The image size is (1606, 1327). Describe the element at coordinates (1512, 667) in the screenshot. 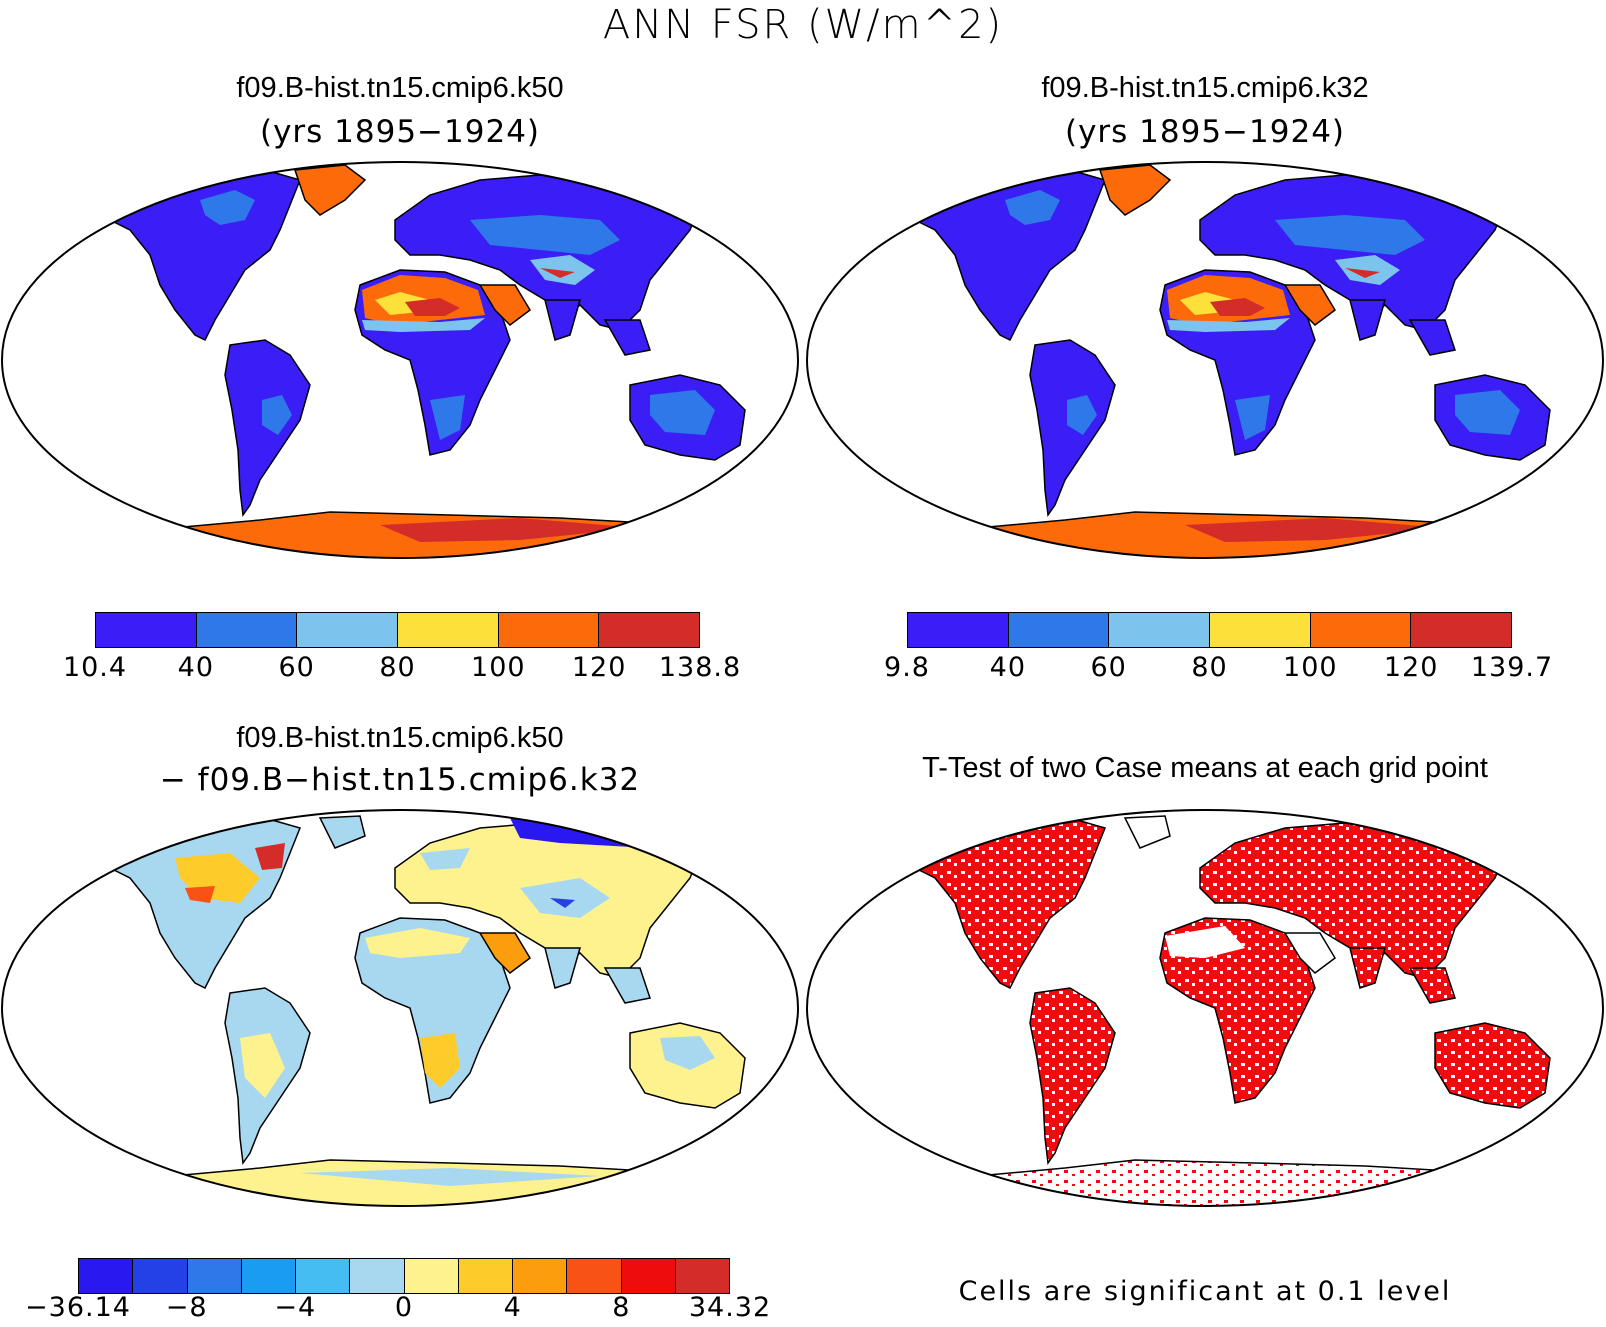

I see `colorbar-tick: 139.7` at that location.